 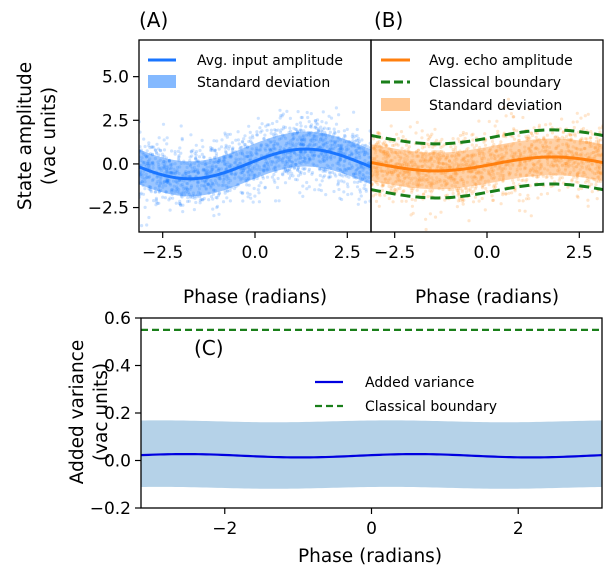 What do you see at coordinates (487, 137) in the screenshot?
I see `echo-boundary-upper` at bounding box center [487, 137].